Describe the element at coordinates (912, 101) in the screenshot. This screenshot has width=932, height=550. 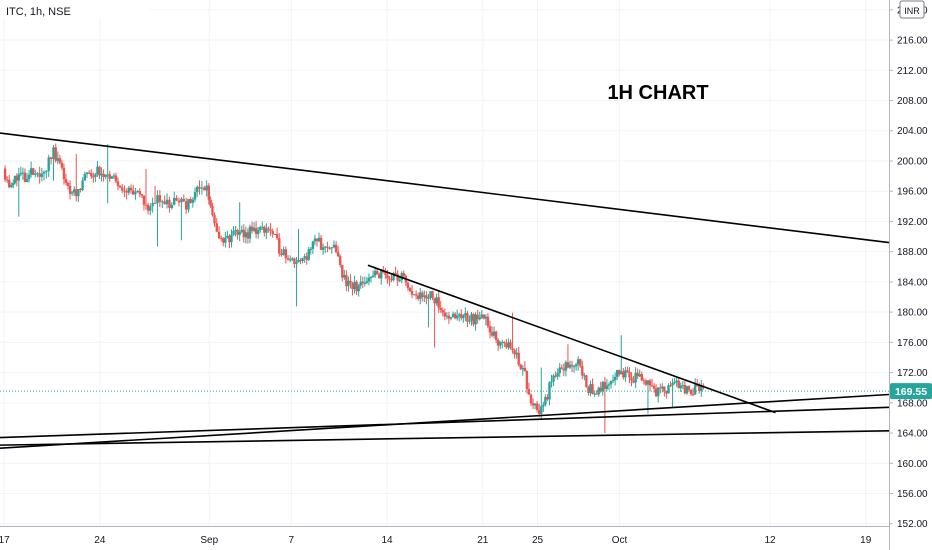
I see `y-tick-label: 208.00` at that location.